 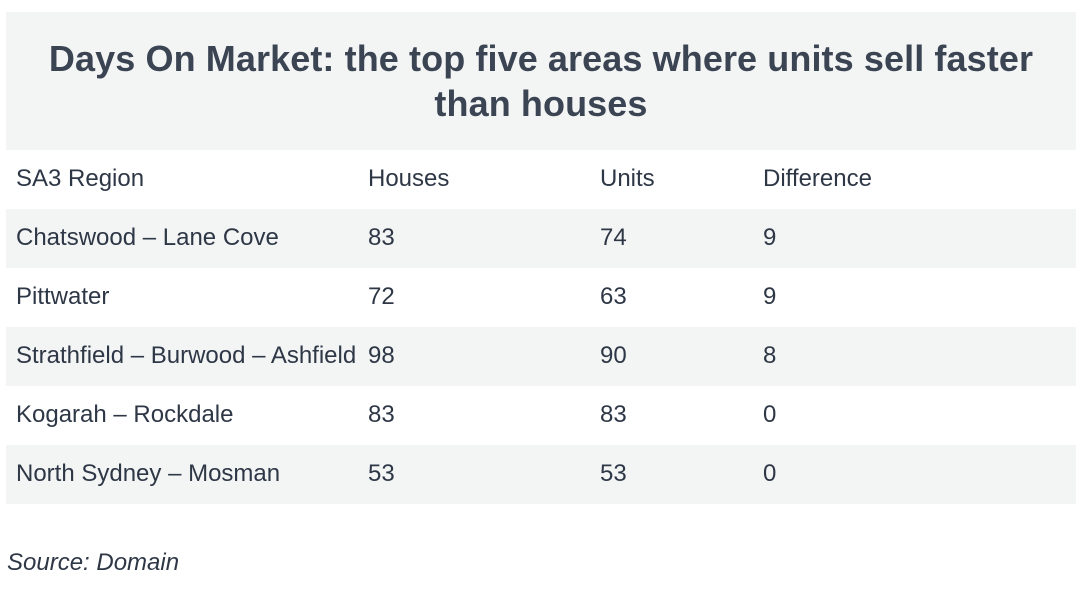 I want to click on cell-units: 90, so click(x=671, y=356).